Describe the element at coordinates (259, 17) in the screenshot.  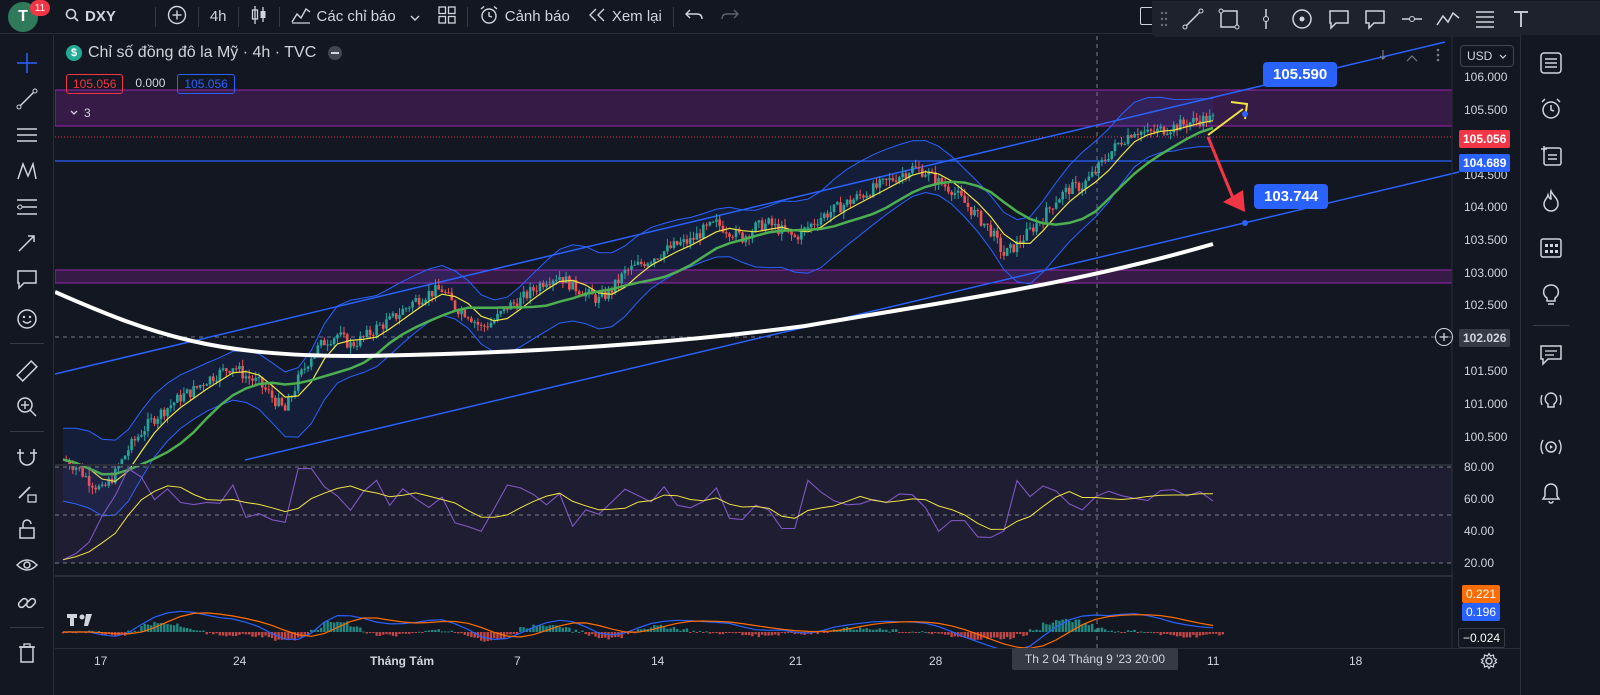
I see `chart-type-button` at that location.